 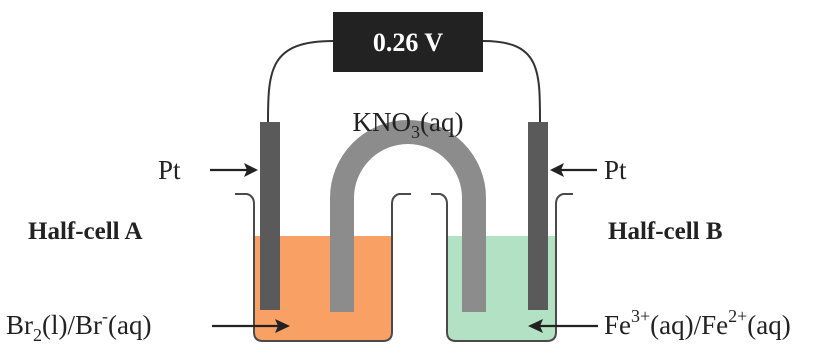 I want to click on voltmeter-reading: 0.26 V, so click(x=408, y=42).